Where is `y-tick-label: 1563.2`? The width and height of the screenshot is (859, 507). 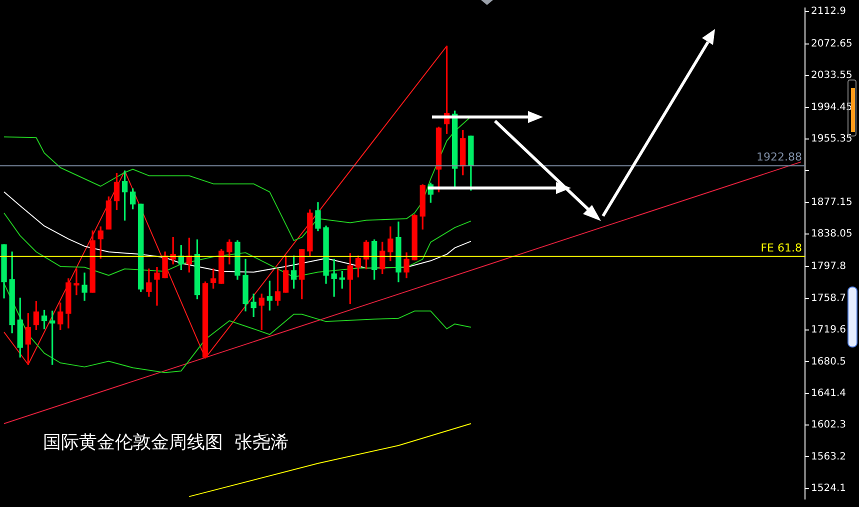
y-tick-label: 1563.2 is located at coordinates (828, 456).